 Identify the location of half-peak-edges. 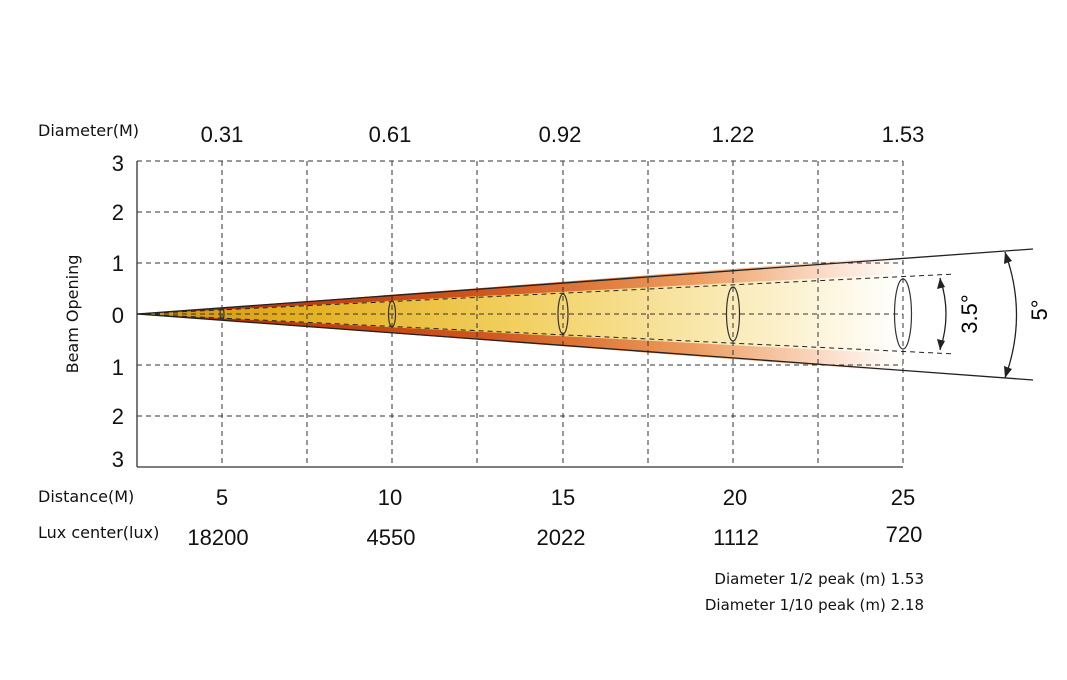
(546, 314).